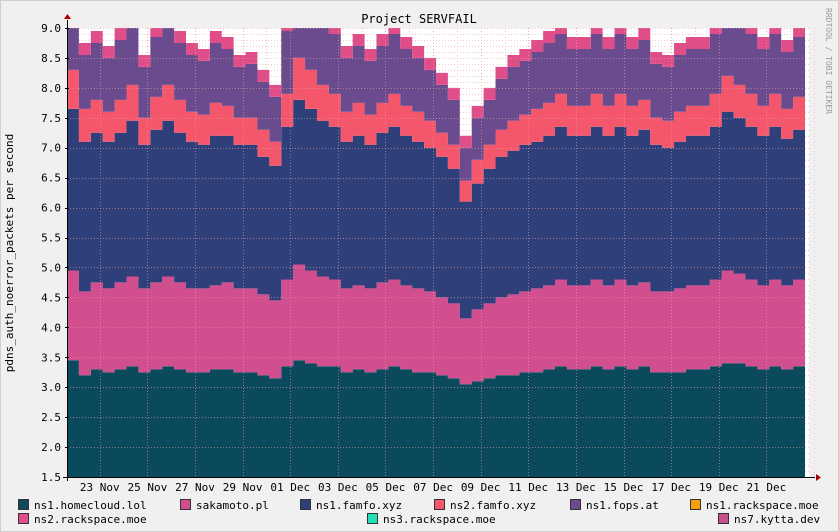 This screenshot has width=839, height=532. Describe the element at coordinates (90, 519) in the screenshot. I see `legend-label: ns2.rackspace.moe` at that location.